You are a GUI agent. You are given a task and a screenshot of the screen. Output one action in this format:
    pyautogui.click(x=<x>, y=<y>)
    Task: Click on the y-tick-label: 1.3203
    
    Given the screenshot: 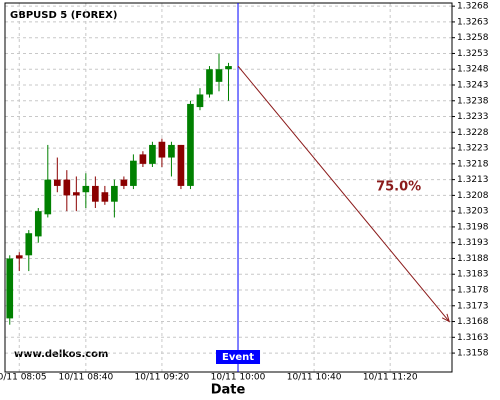 What is the action you would take?
    pyautogui.click(x=473, y=212)
    